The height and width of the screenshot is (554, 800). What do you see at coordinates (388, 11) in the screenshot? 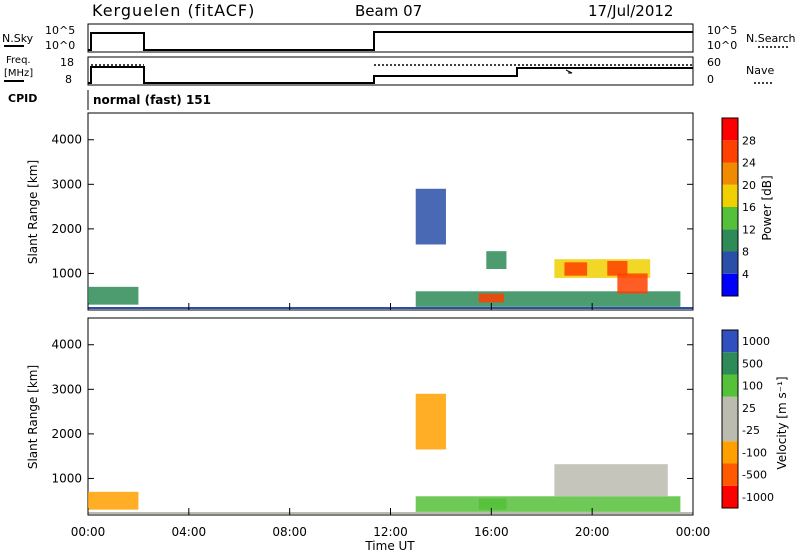
I see `beam-title: Beam 07` at bounding box center [388, 11].